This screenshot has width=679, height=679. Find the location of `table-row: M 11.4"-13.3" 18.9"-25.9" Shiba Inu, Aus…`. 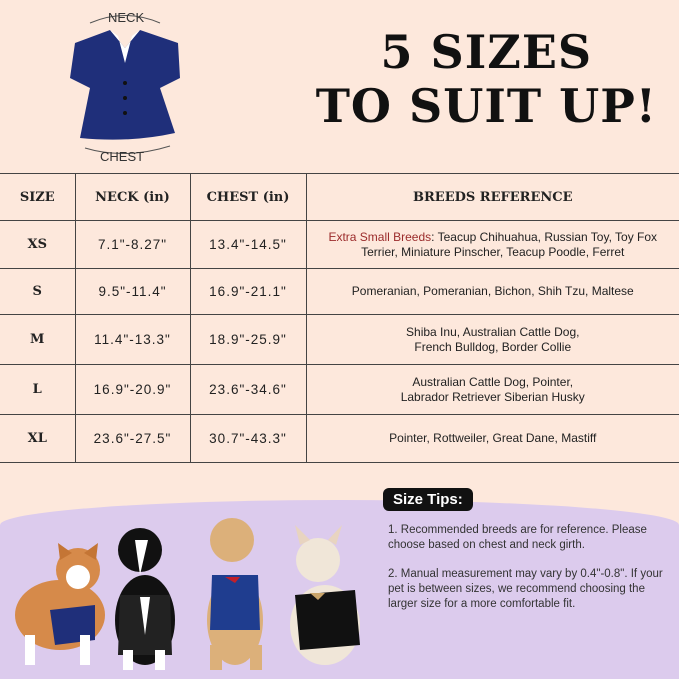

table-row: M 11.4"-13.3" 18.9"-25.9" Shiba Inu, Aus… is located at coordinates (339, 339).